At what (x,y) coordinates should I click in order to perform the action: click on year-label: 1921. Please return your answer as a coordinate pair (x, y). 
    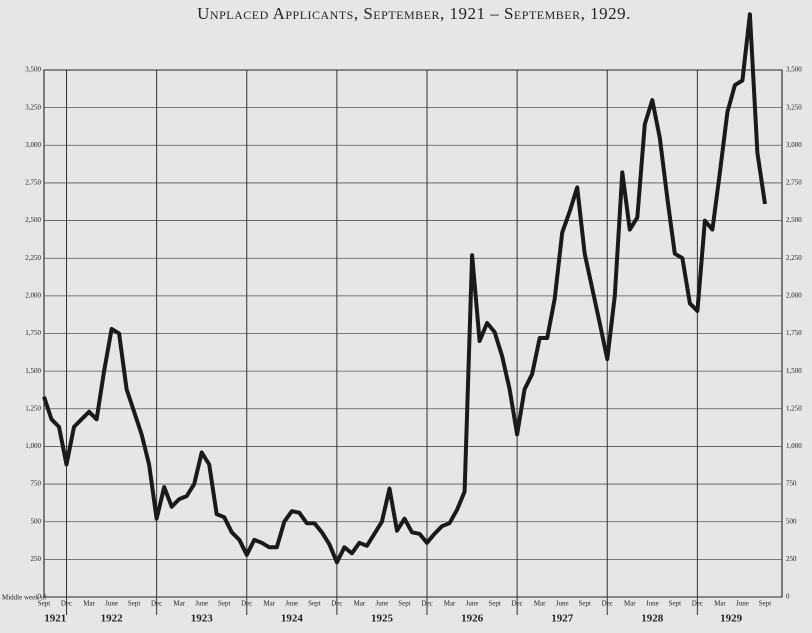
    Looking at the image, I should click on (55, 619).